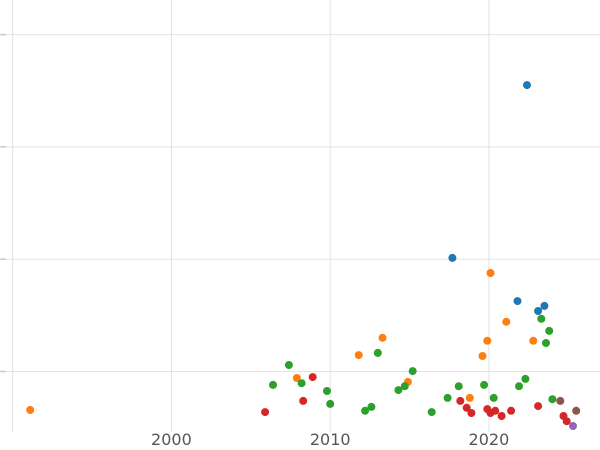  I want to click on x-tick-label: 2000, so click(171, 439).